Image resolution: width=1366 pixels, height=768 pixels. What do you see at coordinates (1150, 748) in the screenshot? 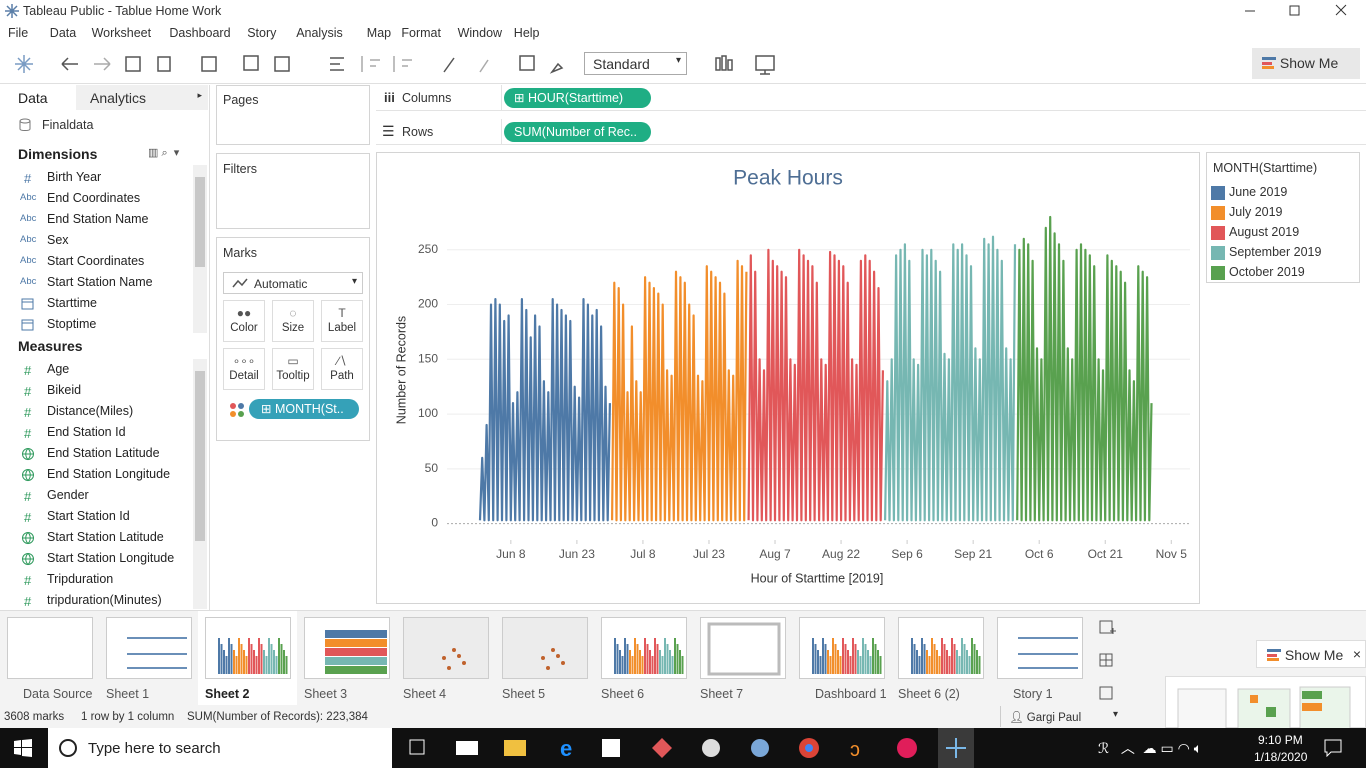
I see `tray-icons: ℛ ︿ ☁ ▭ ◠ 🔈︎` at bounding box center [1150, 748].